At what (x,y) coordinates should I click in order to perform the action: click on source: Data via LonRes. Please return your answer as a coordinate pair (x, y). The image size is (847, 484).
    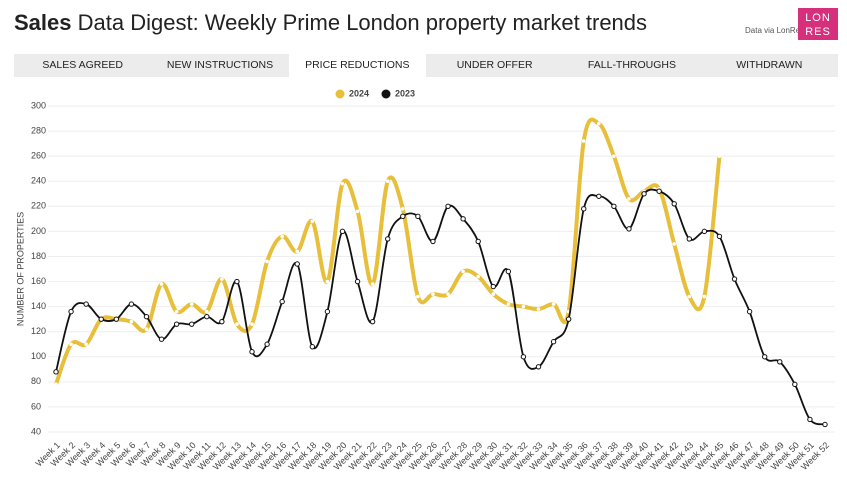
    Looking at the image, I should click on (775, 30).